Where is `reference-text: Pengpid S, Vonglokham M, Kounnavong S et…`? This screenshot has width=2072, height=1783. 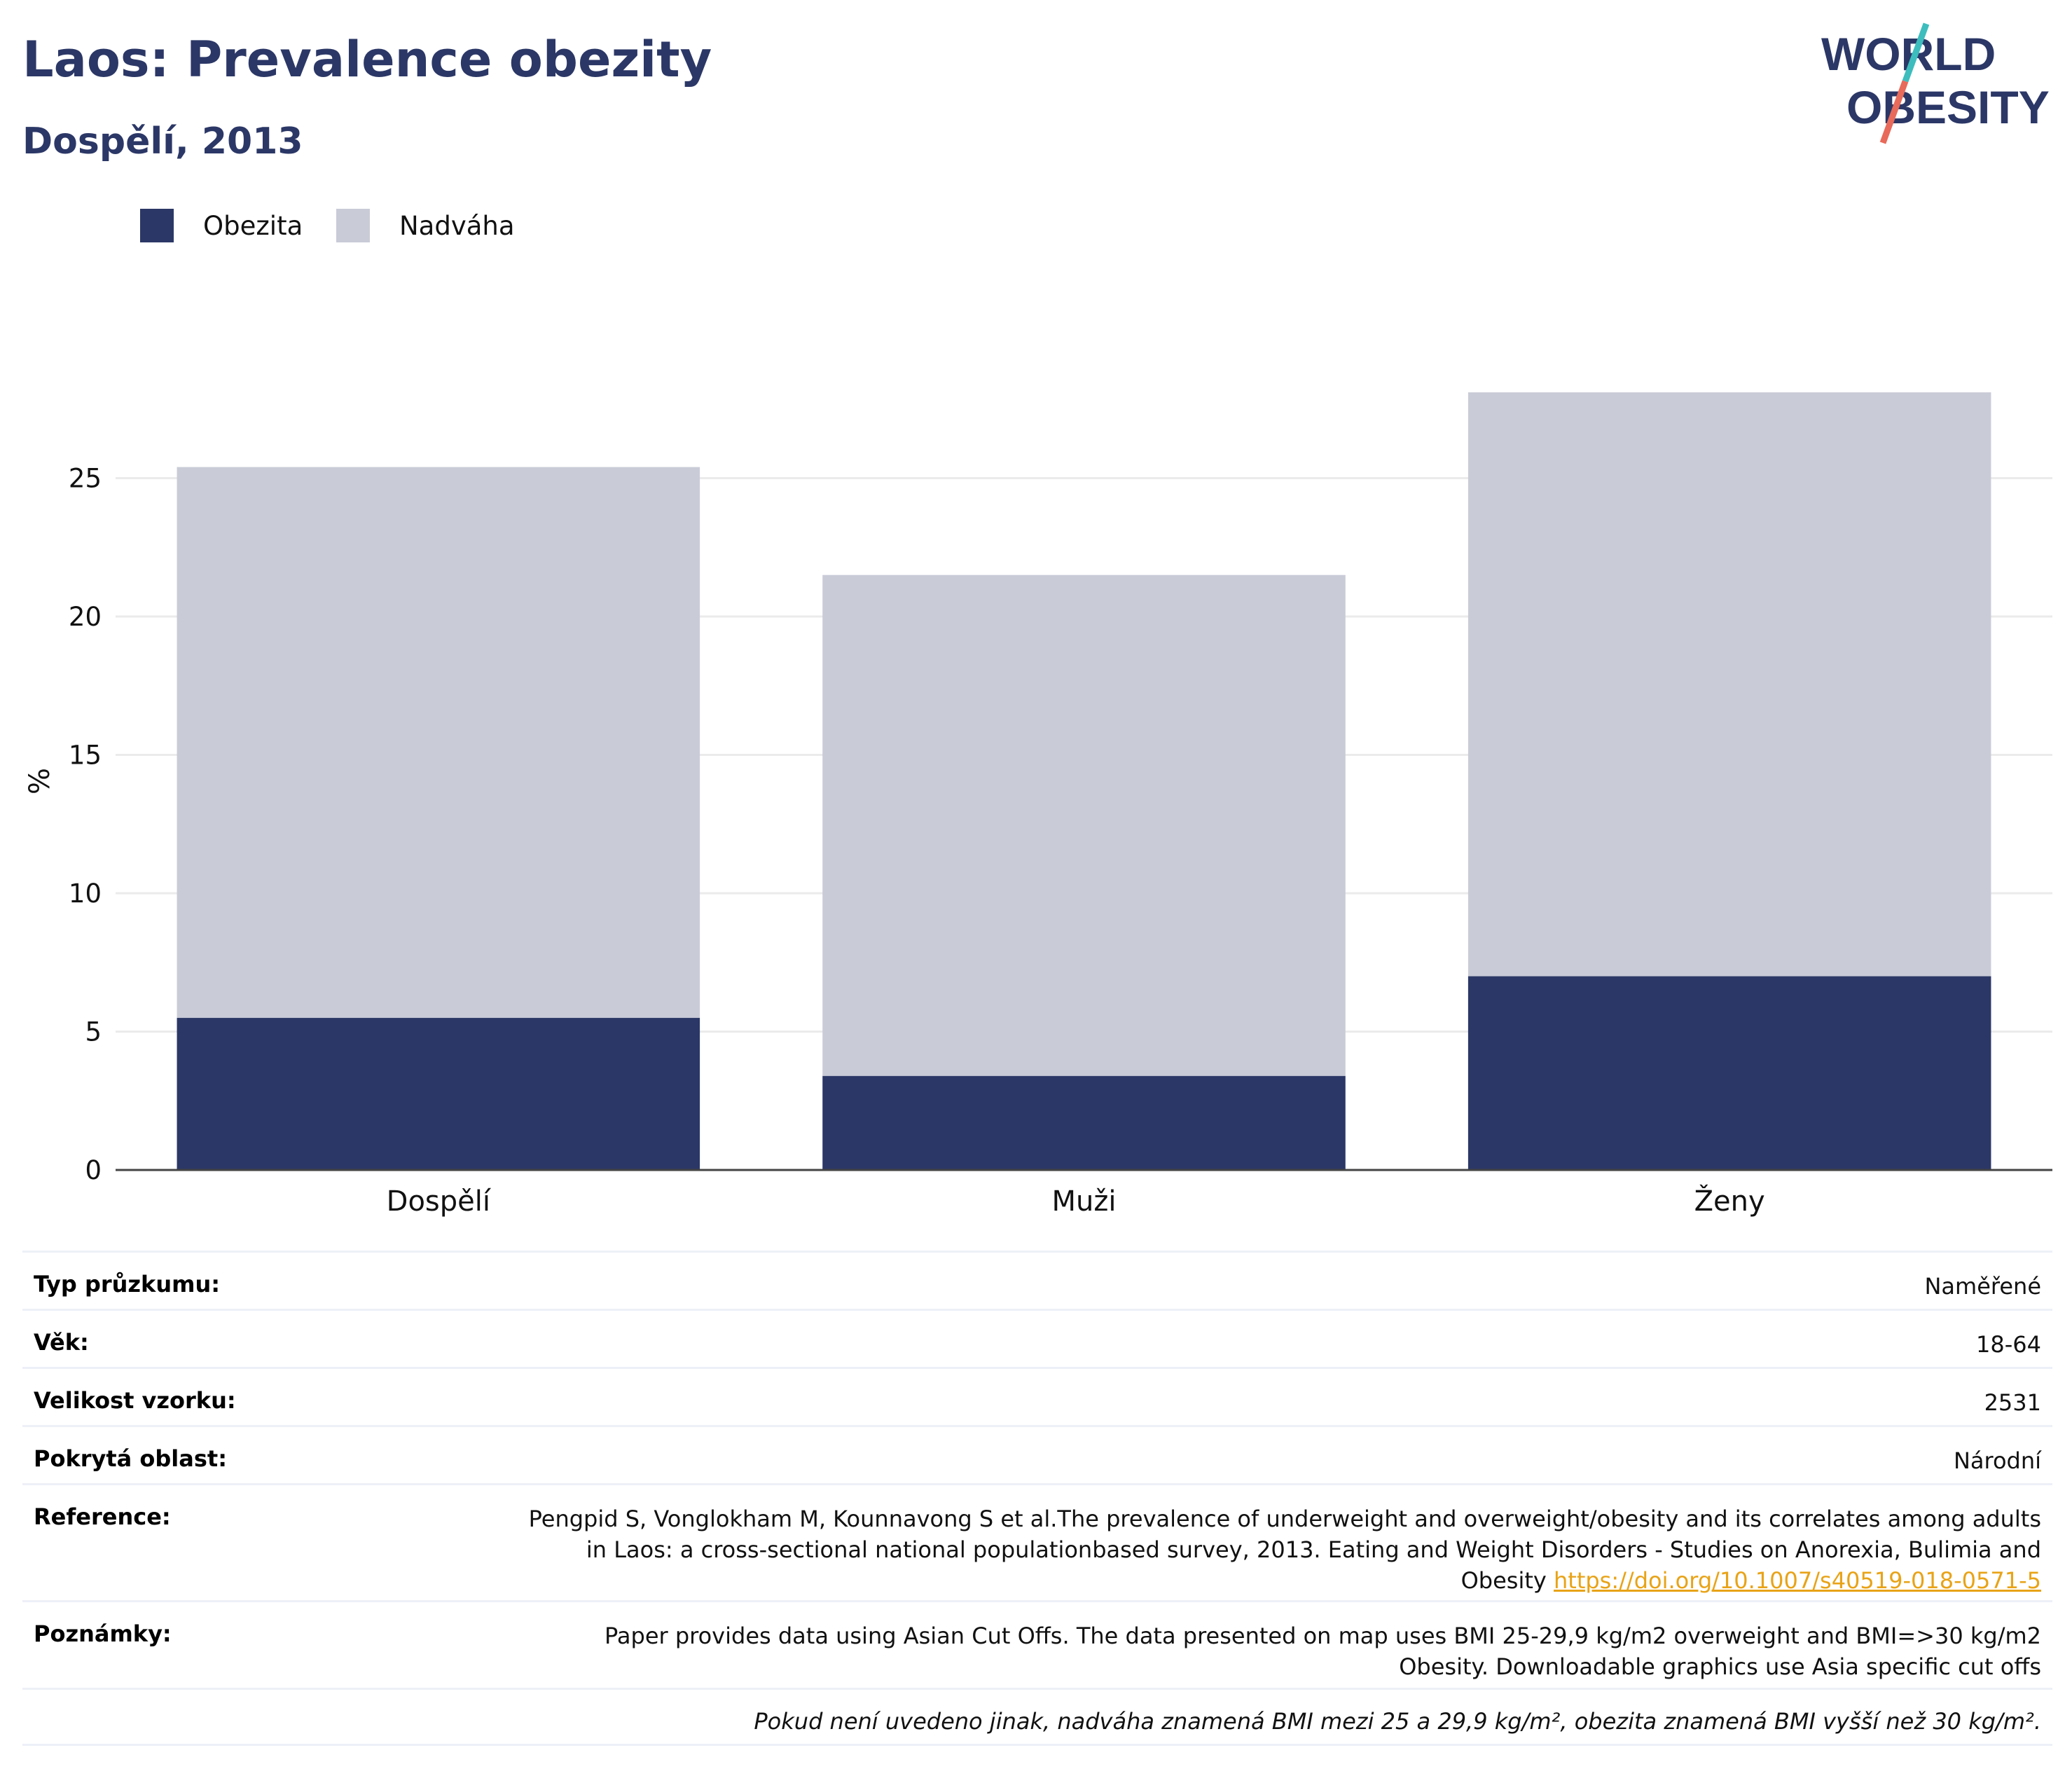 reference-text: Pengpid S, Vonglokham M, Kounnavong S et… is located at coordinates (1285, 1549).